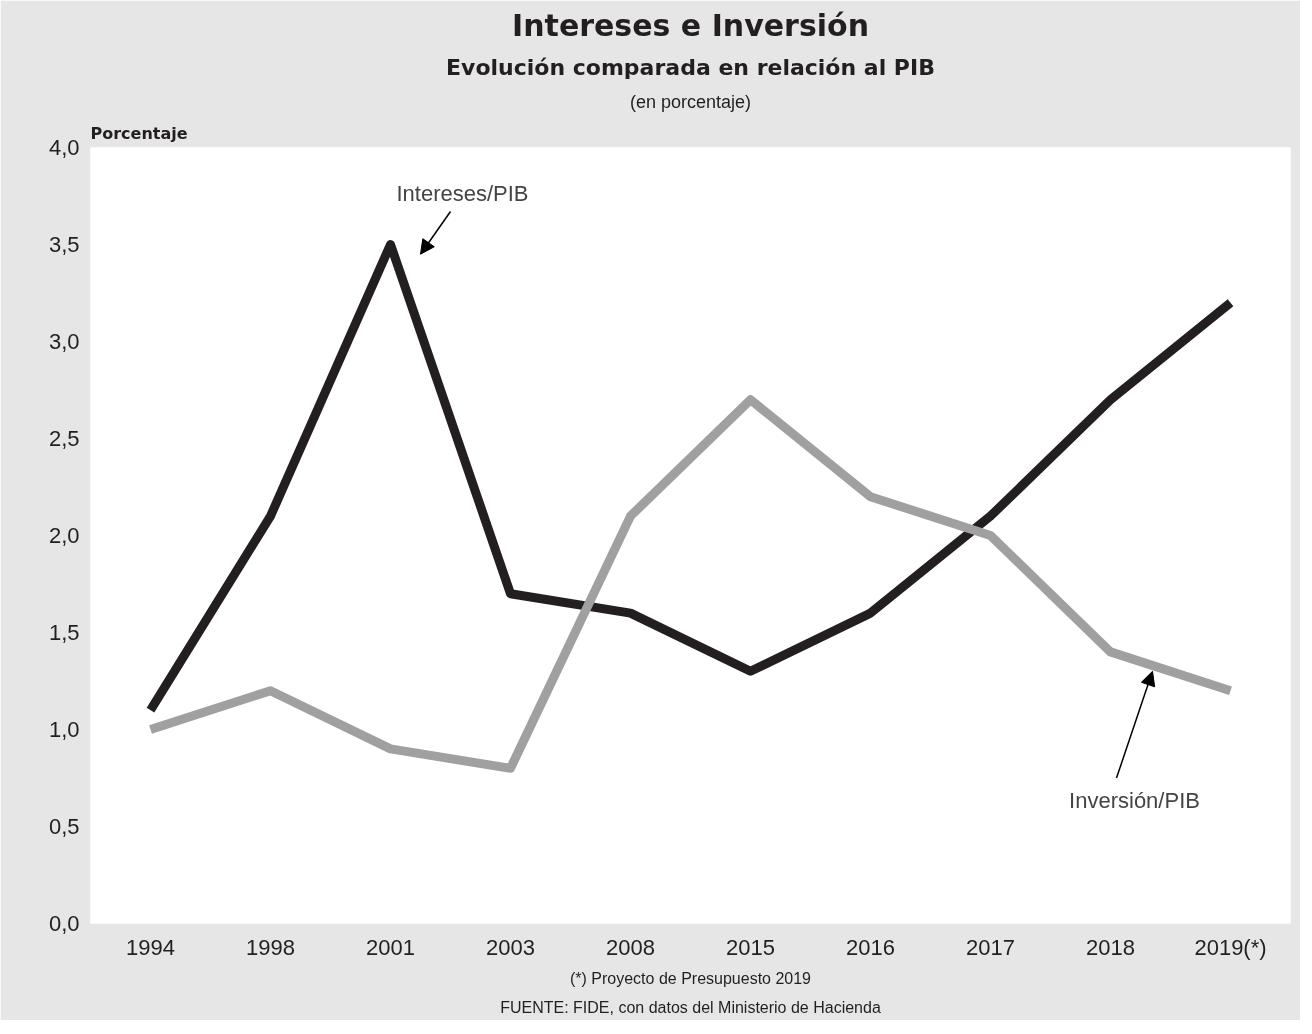 This screenshot has height=1034, width=1312. What do you see at coordinates (64, 147) in the screenshot?
I see `y-tick-label: 4,0` at bounding box center [64, 147].